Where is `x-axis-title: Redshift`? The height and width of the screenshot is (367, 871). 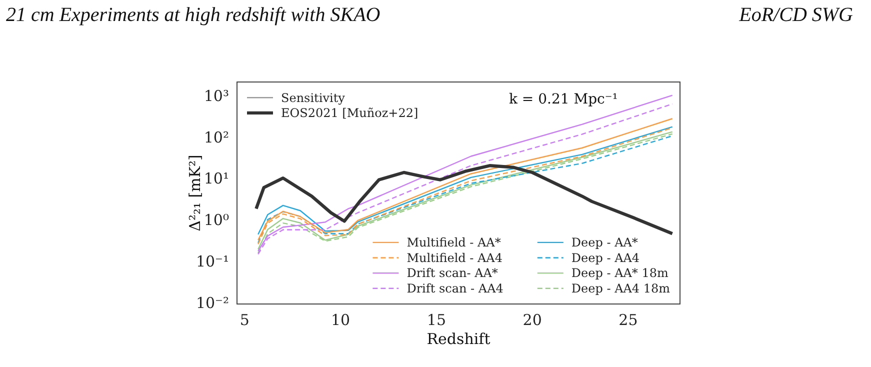 x-axis-title: Redshift is located at coordinates (458, 339).